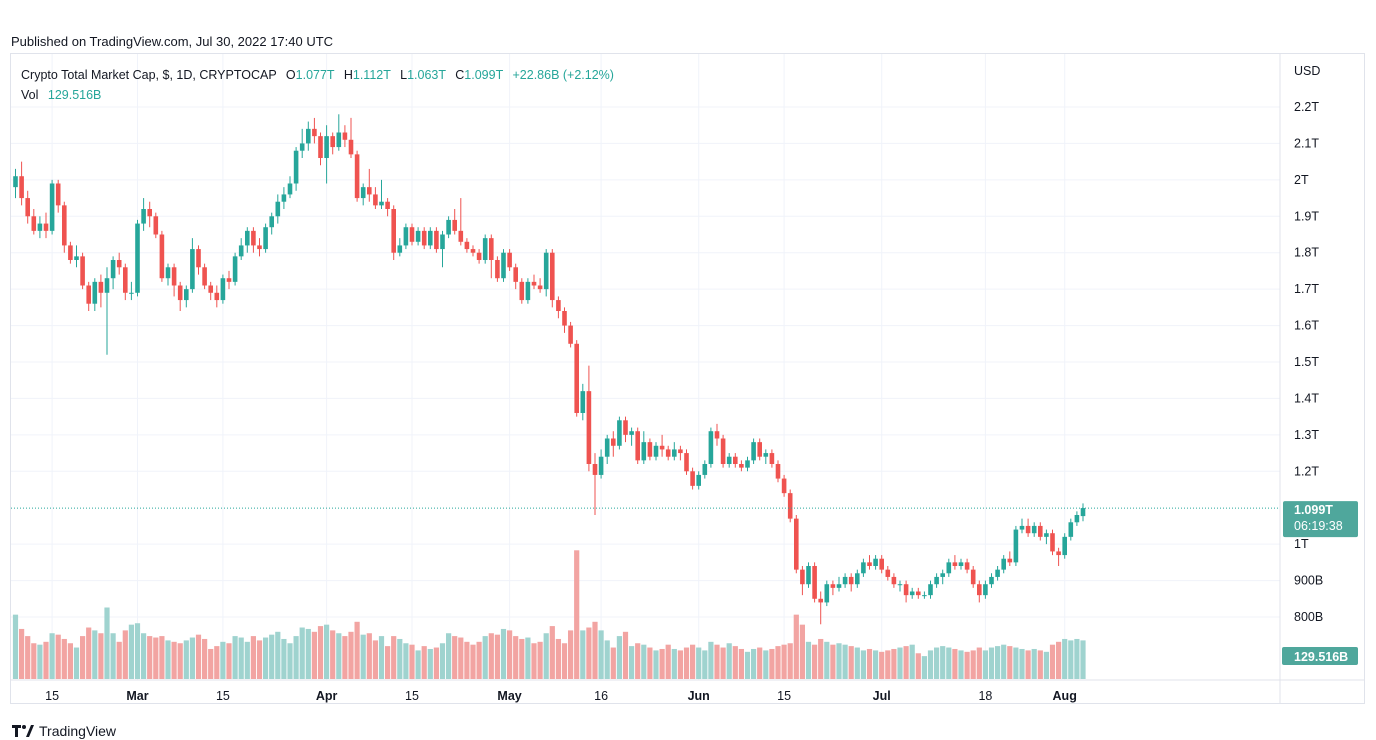 This screenshot has width=1376, height=740. What do you see at coordinates (509, 696) in the screenshot?
I see `x-tick-label: May` at bounding box center [509, 696].